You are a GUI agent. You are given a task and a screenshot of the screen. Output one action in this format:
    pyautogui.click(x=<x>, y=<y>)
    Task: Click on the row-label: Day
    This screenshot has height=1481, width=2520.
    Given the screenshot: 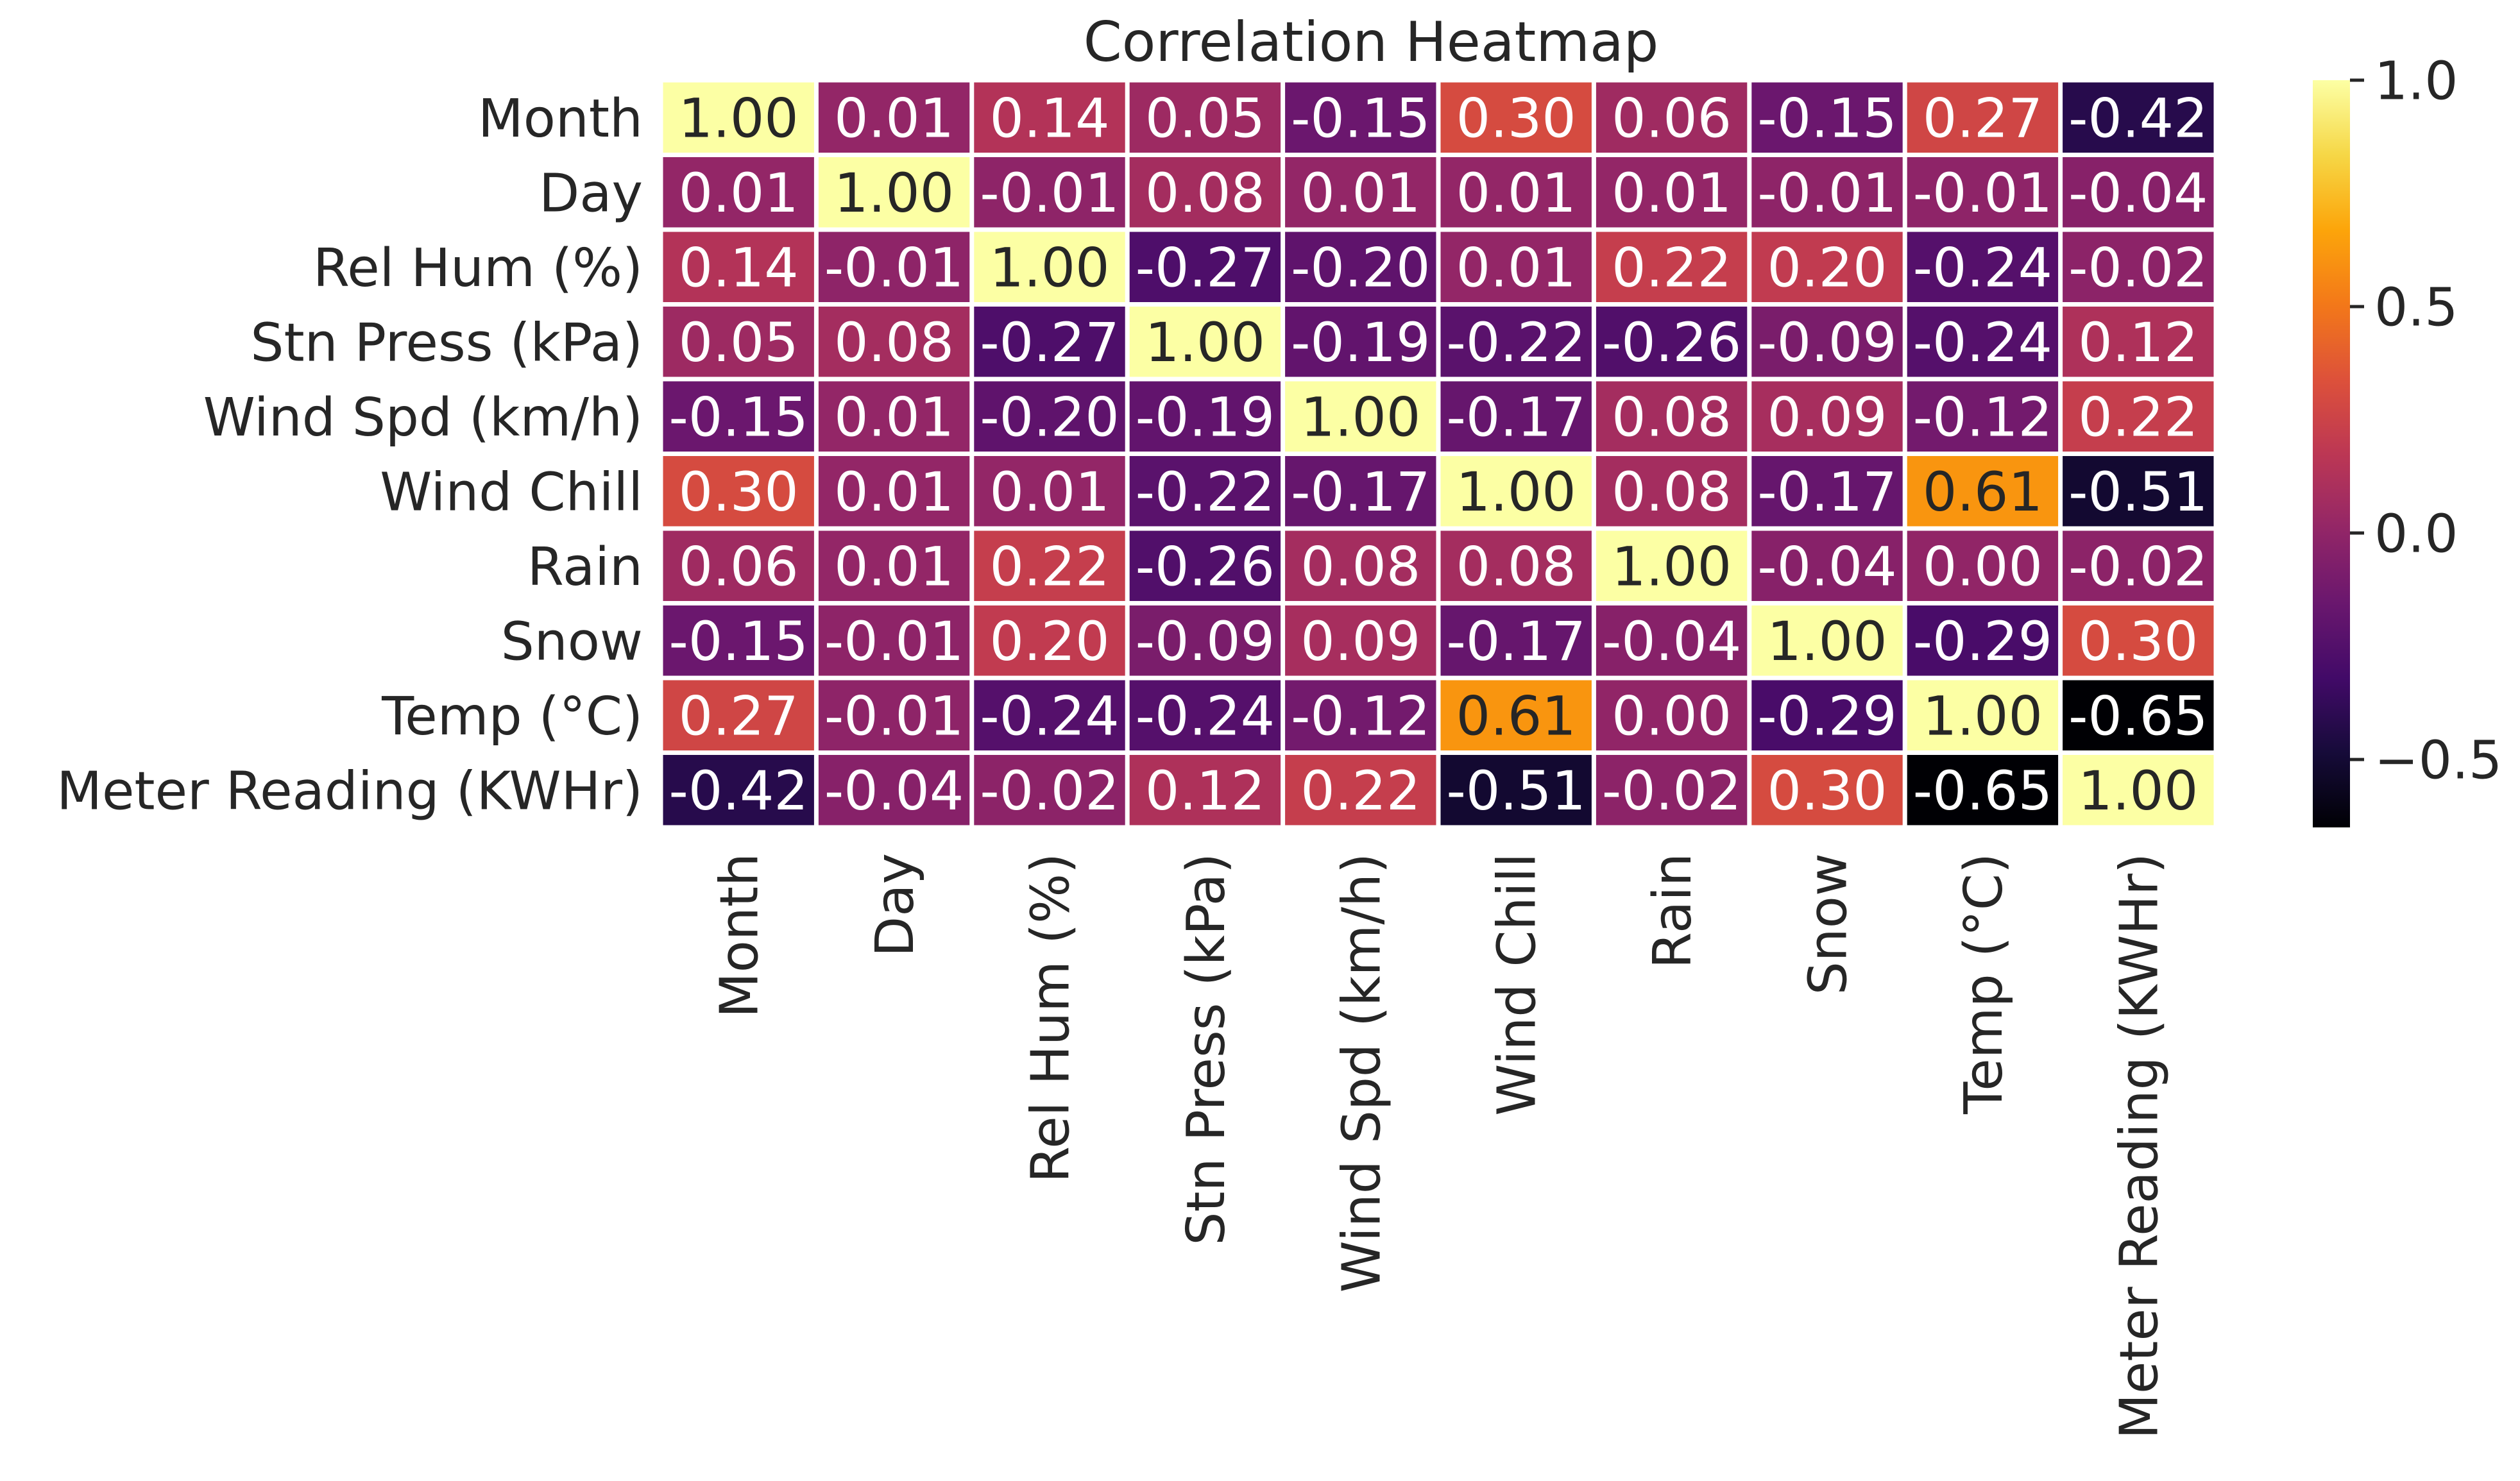 What is the action you would take?
    pyautogui.click(x=591, y=193)
    